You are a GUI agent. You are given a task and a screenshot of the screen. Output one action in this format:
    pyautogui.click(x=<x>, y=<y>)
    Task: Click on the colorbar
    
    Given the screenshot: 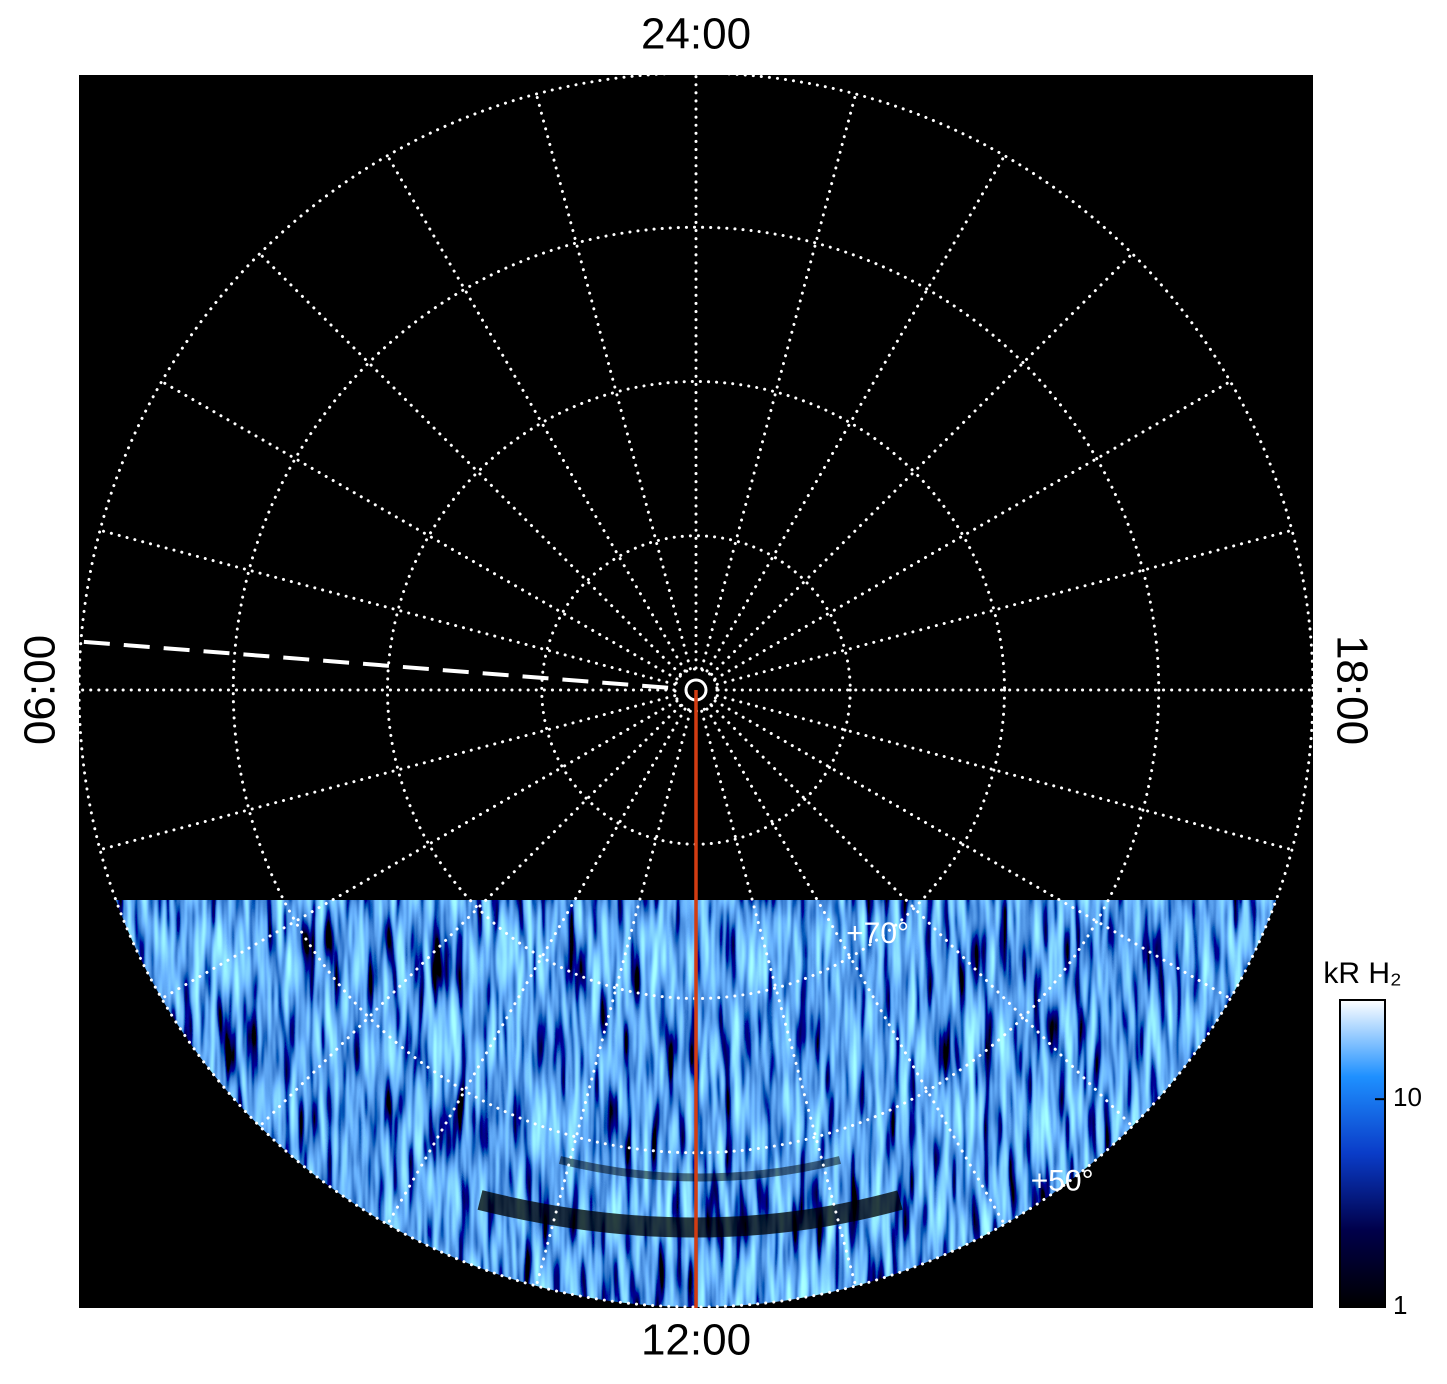 What is the action you would take?
    pyautogui.click(x=1362, y=1153)
    